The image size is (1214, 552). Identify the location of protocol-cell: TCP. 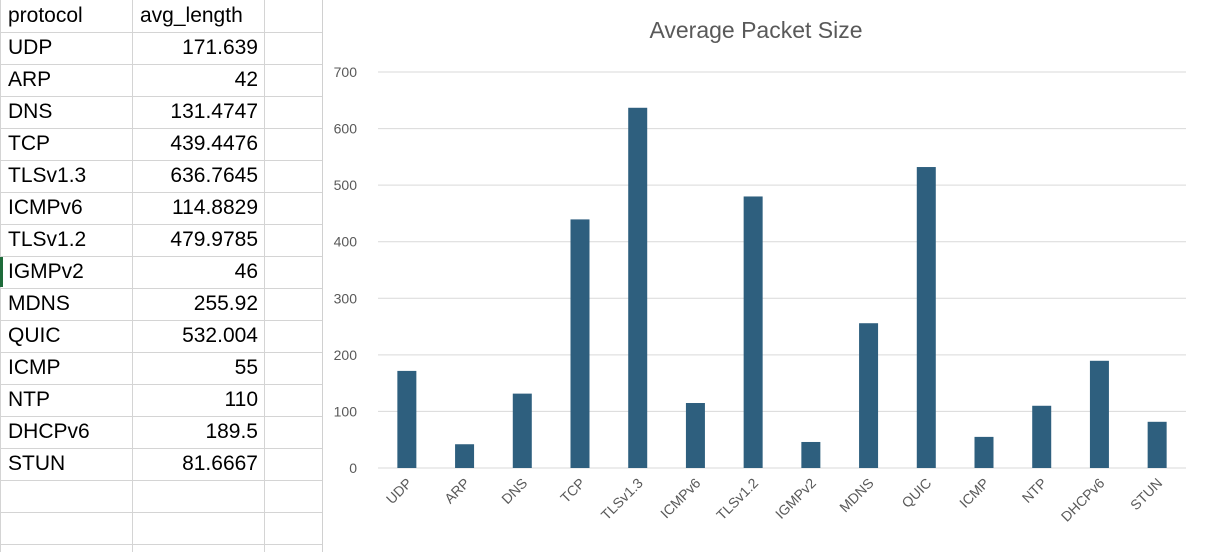
(29, 143).